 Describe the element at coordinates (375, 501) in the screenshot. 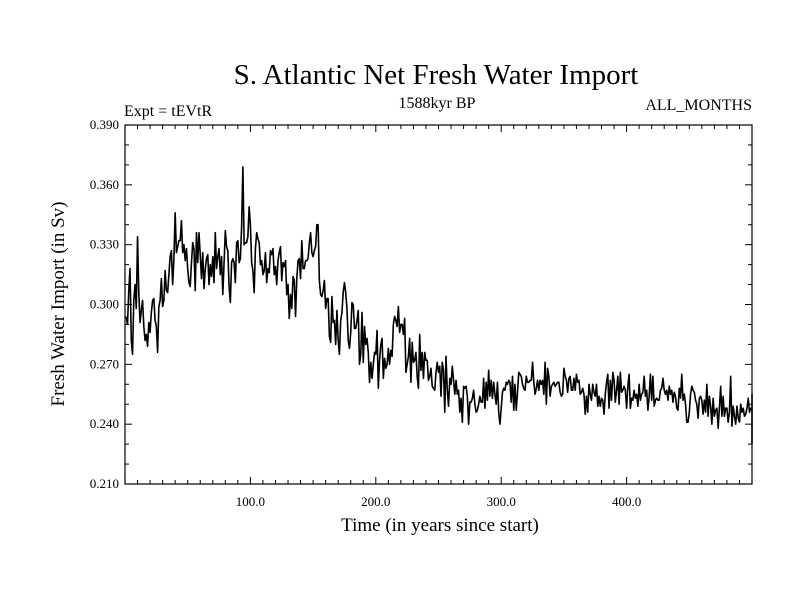

I see `x-tick-label: 200.0` at that location.